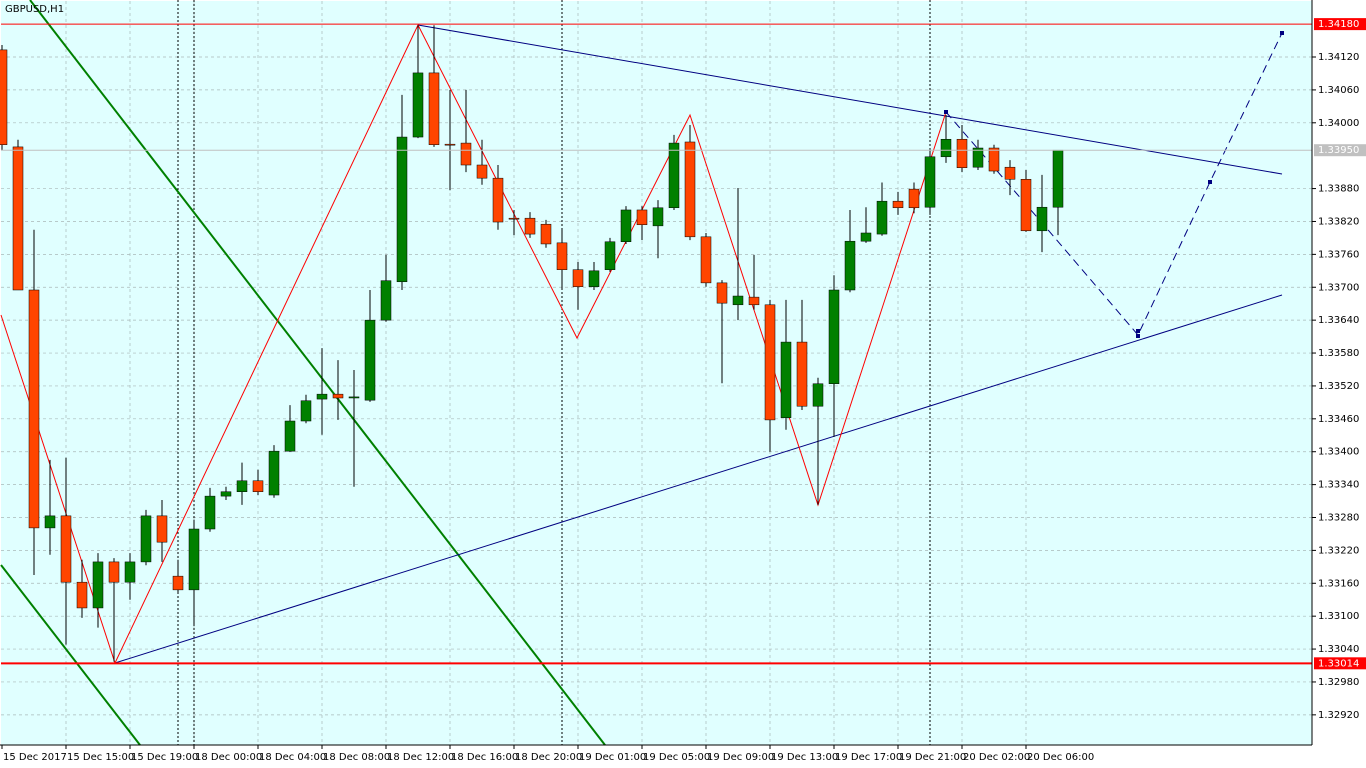 This screenshot has height=768, width=1366. What do you see at coordinates (740, 757) in the screenshot?
I see `x-tick-label: 19 Dec 09:00` at bounding box center [740, 757].